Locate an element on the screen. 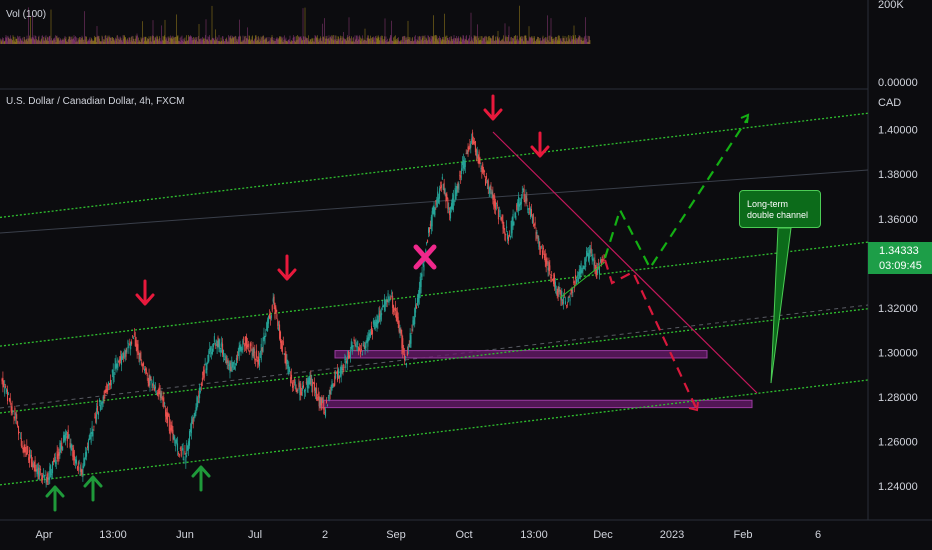 This screenshot has height=550, width=932. volume-axis-max: 200K is located at coordinates (891, 5).